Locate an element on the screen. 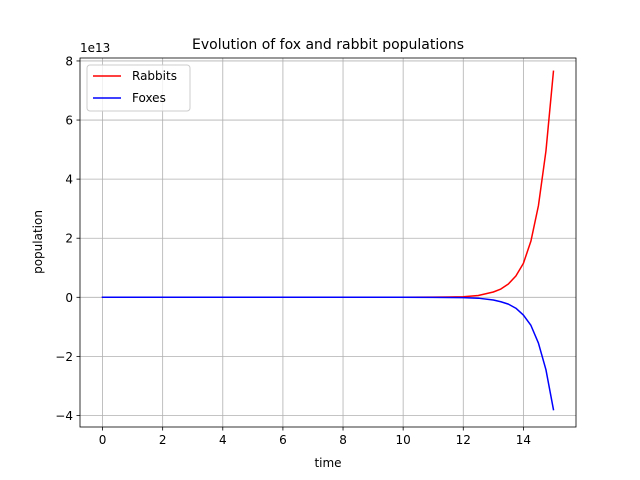 Image resolution: width=640 pixels, height=480 pixels. x-tick-label: 10 is located at coordinates (403, 440).